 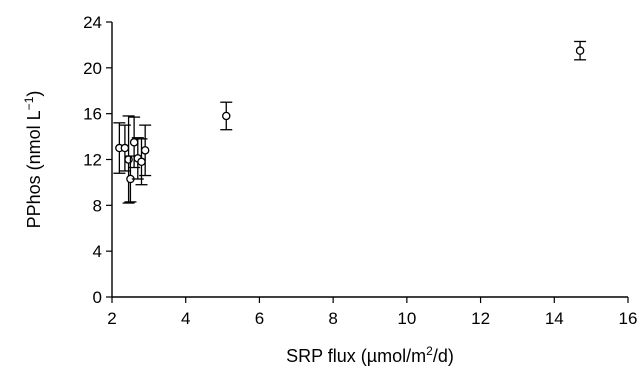 What do you see at coordinates (480, 318) in the screenshot?
I see `x-tick-label: 12` at bounding box center [480, 318].